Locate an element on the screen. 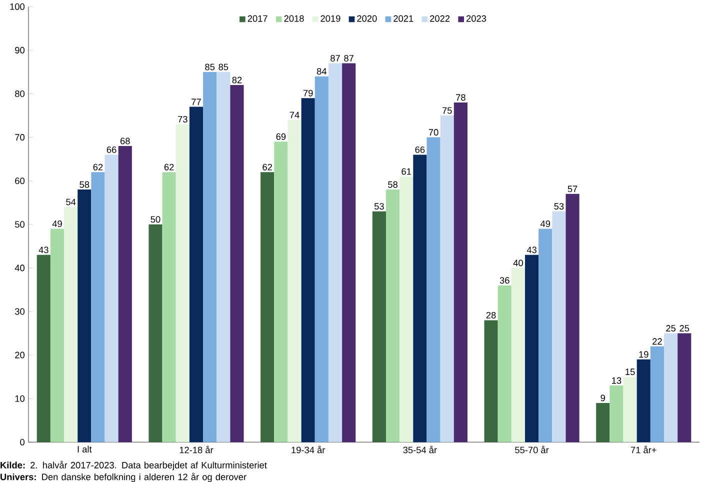 Image resolution: width=717 pixels, height=482 pixels. x-tick-label: I alt is located at coordinates (85, 449).